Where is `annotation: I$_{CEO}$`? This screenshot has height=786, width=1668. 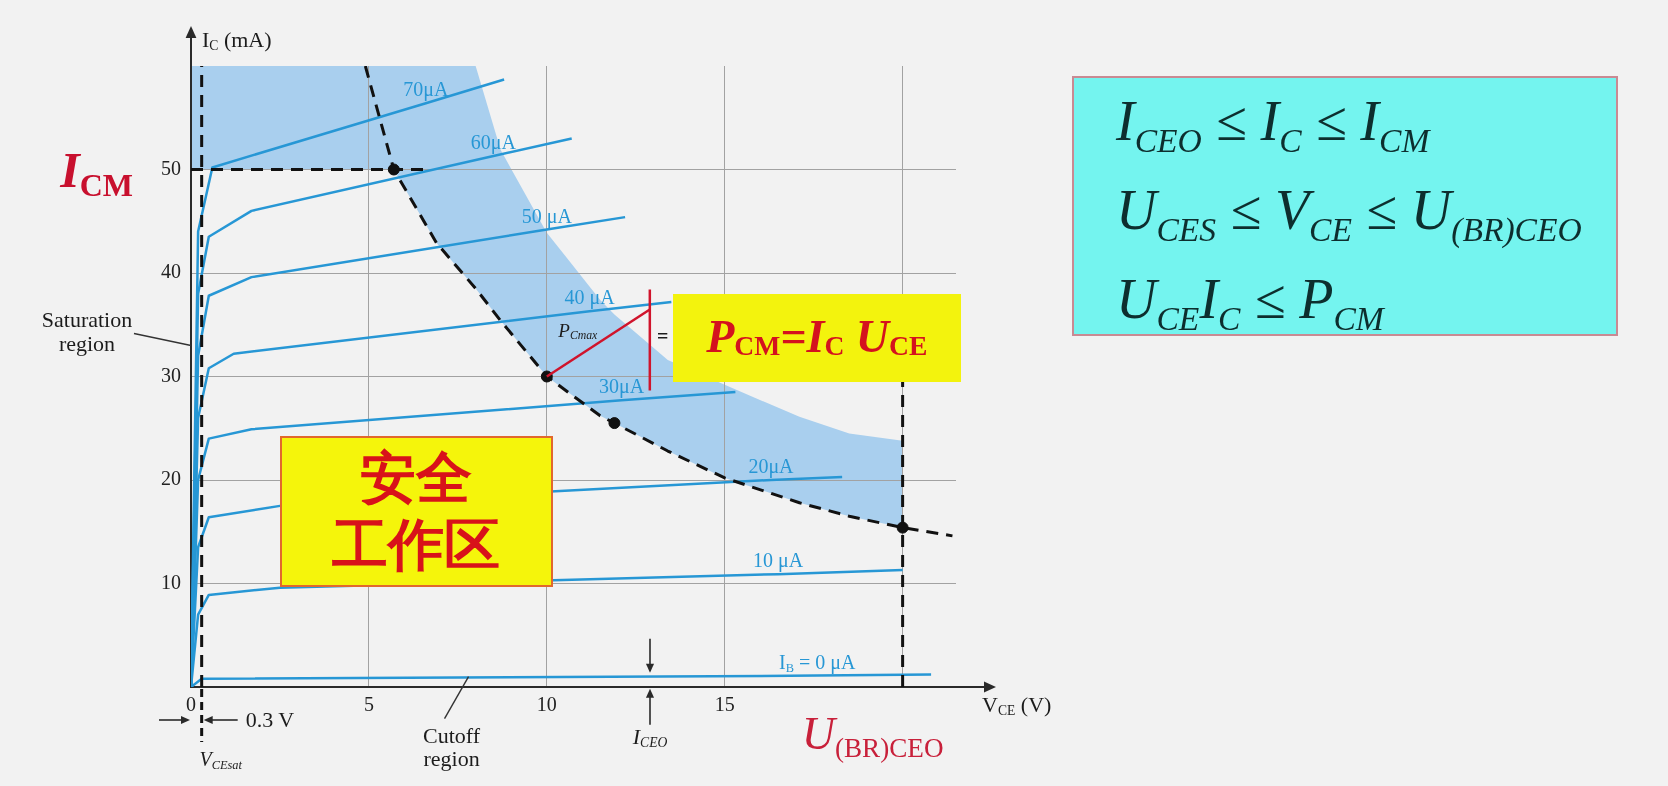 annotation: I$_{CEO}$ is located at coordinates (650, 736).